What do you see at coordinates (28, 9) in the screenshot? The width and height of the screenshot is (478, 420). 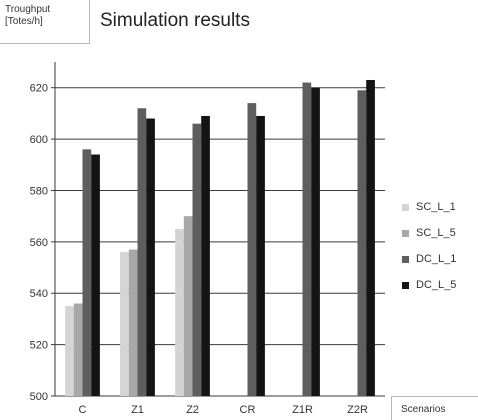 I see `y-axis-label-line-1: Troughput` at bounding box center [28, 9].